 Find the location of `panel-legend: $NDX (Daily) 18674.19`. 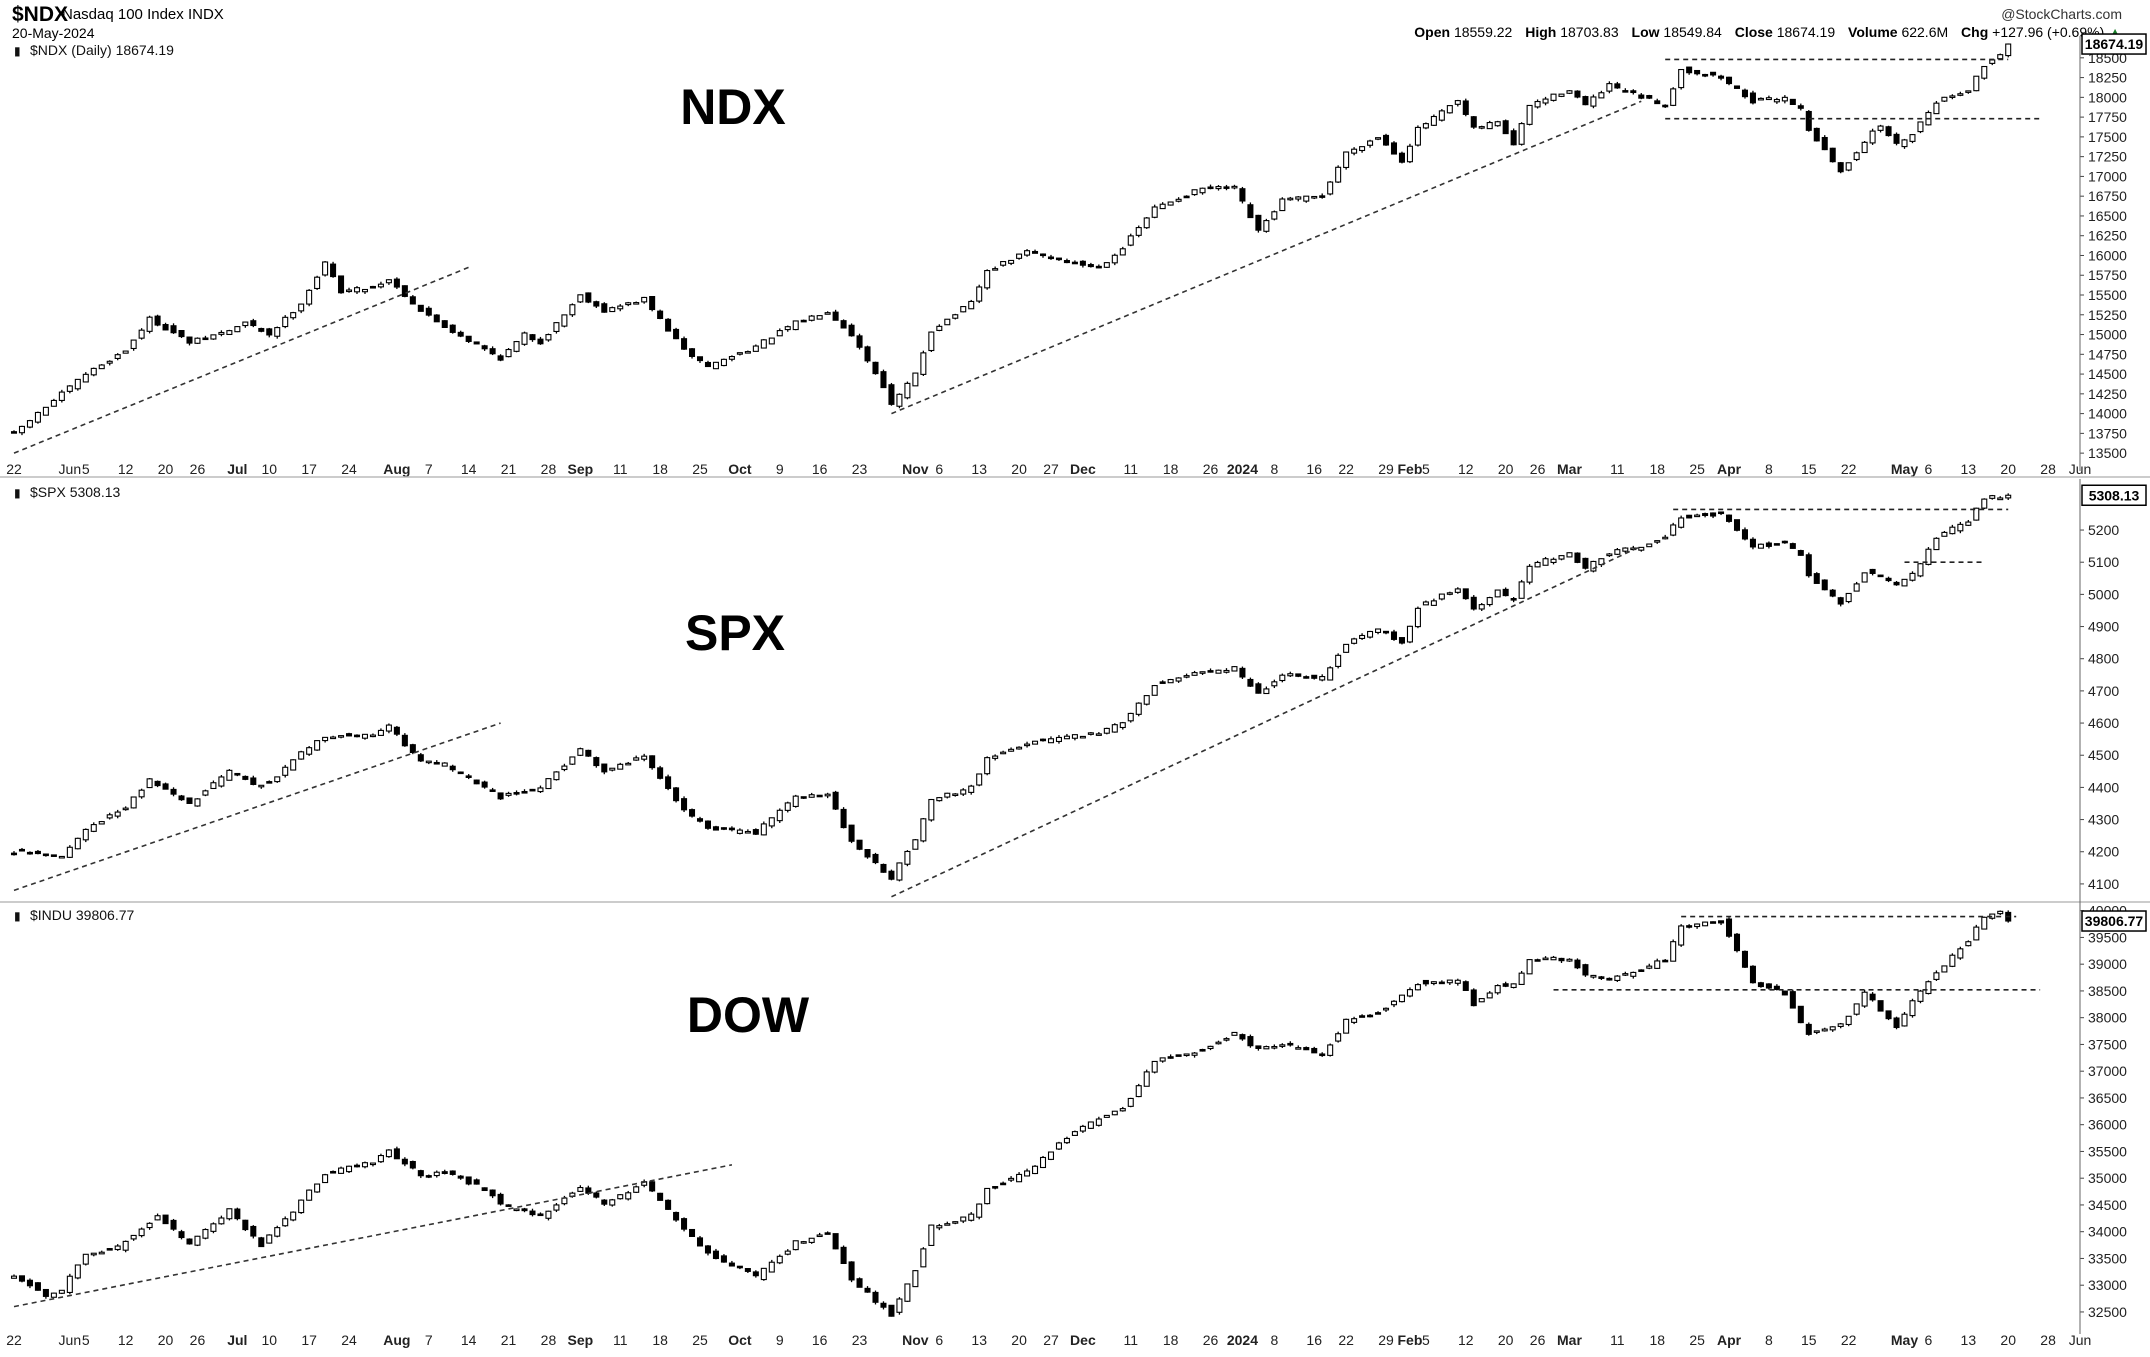

panel-legend: $NDX (Daily) 18674.19 is located at coordinates (102, 50).